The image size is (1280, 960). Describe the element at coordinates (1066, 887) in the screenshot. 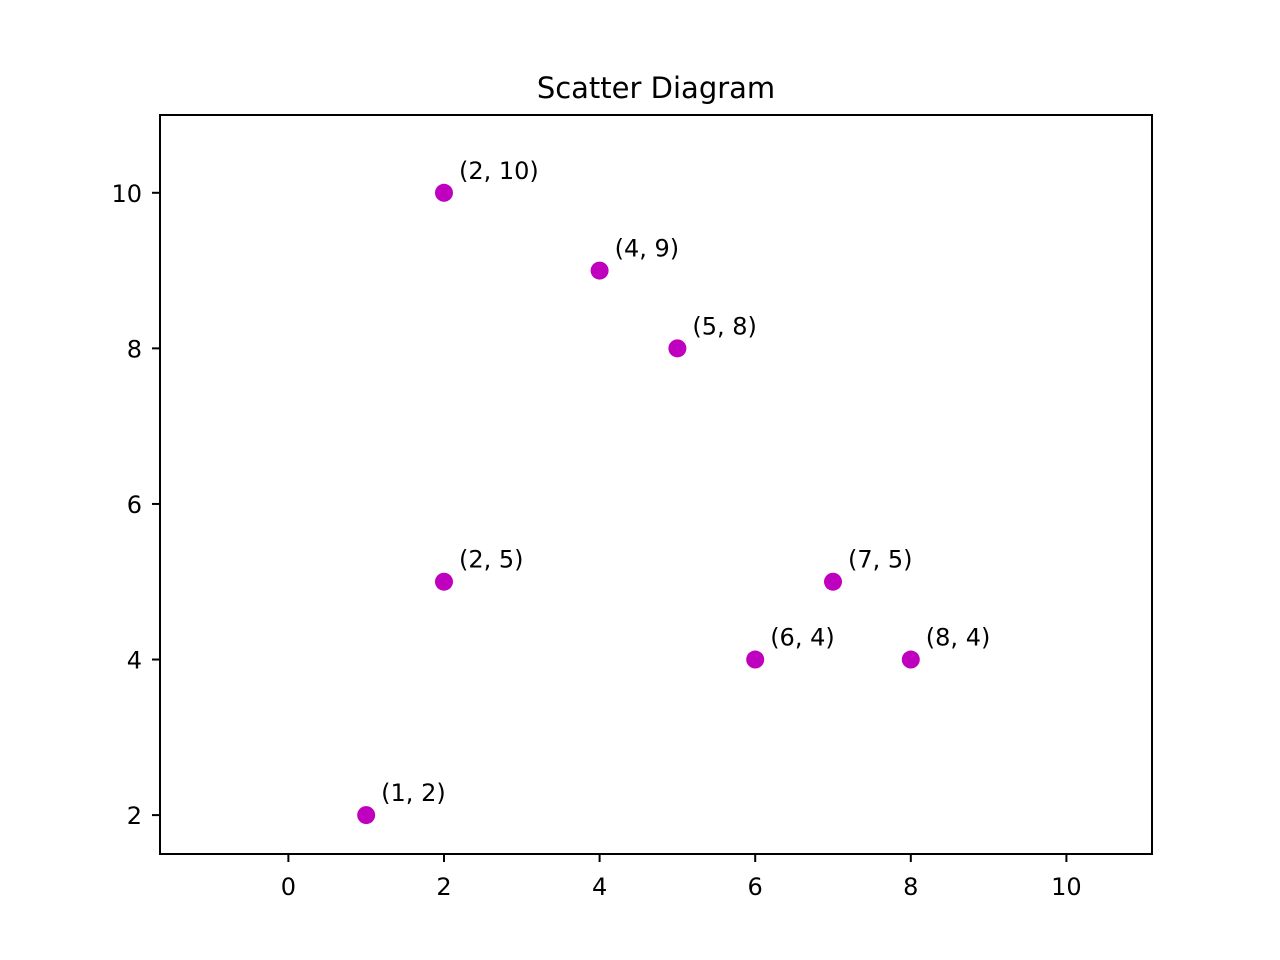

I see `x-tick-label: 10` at that location.